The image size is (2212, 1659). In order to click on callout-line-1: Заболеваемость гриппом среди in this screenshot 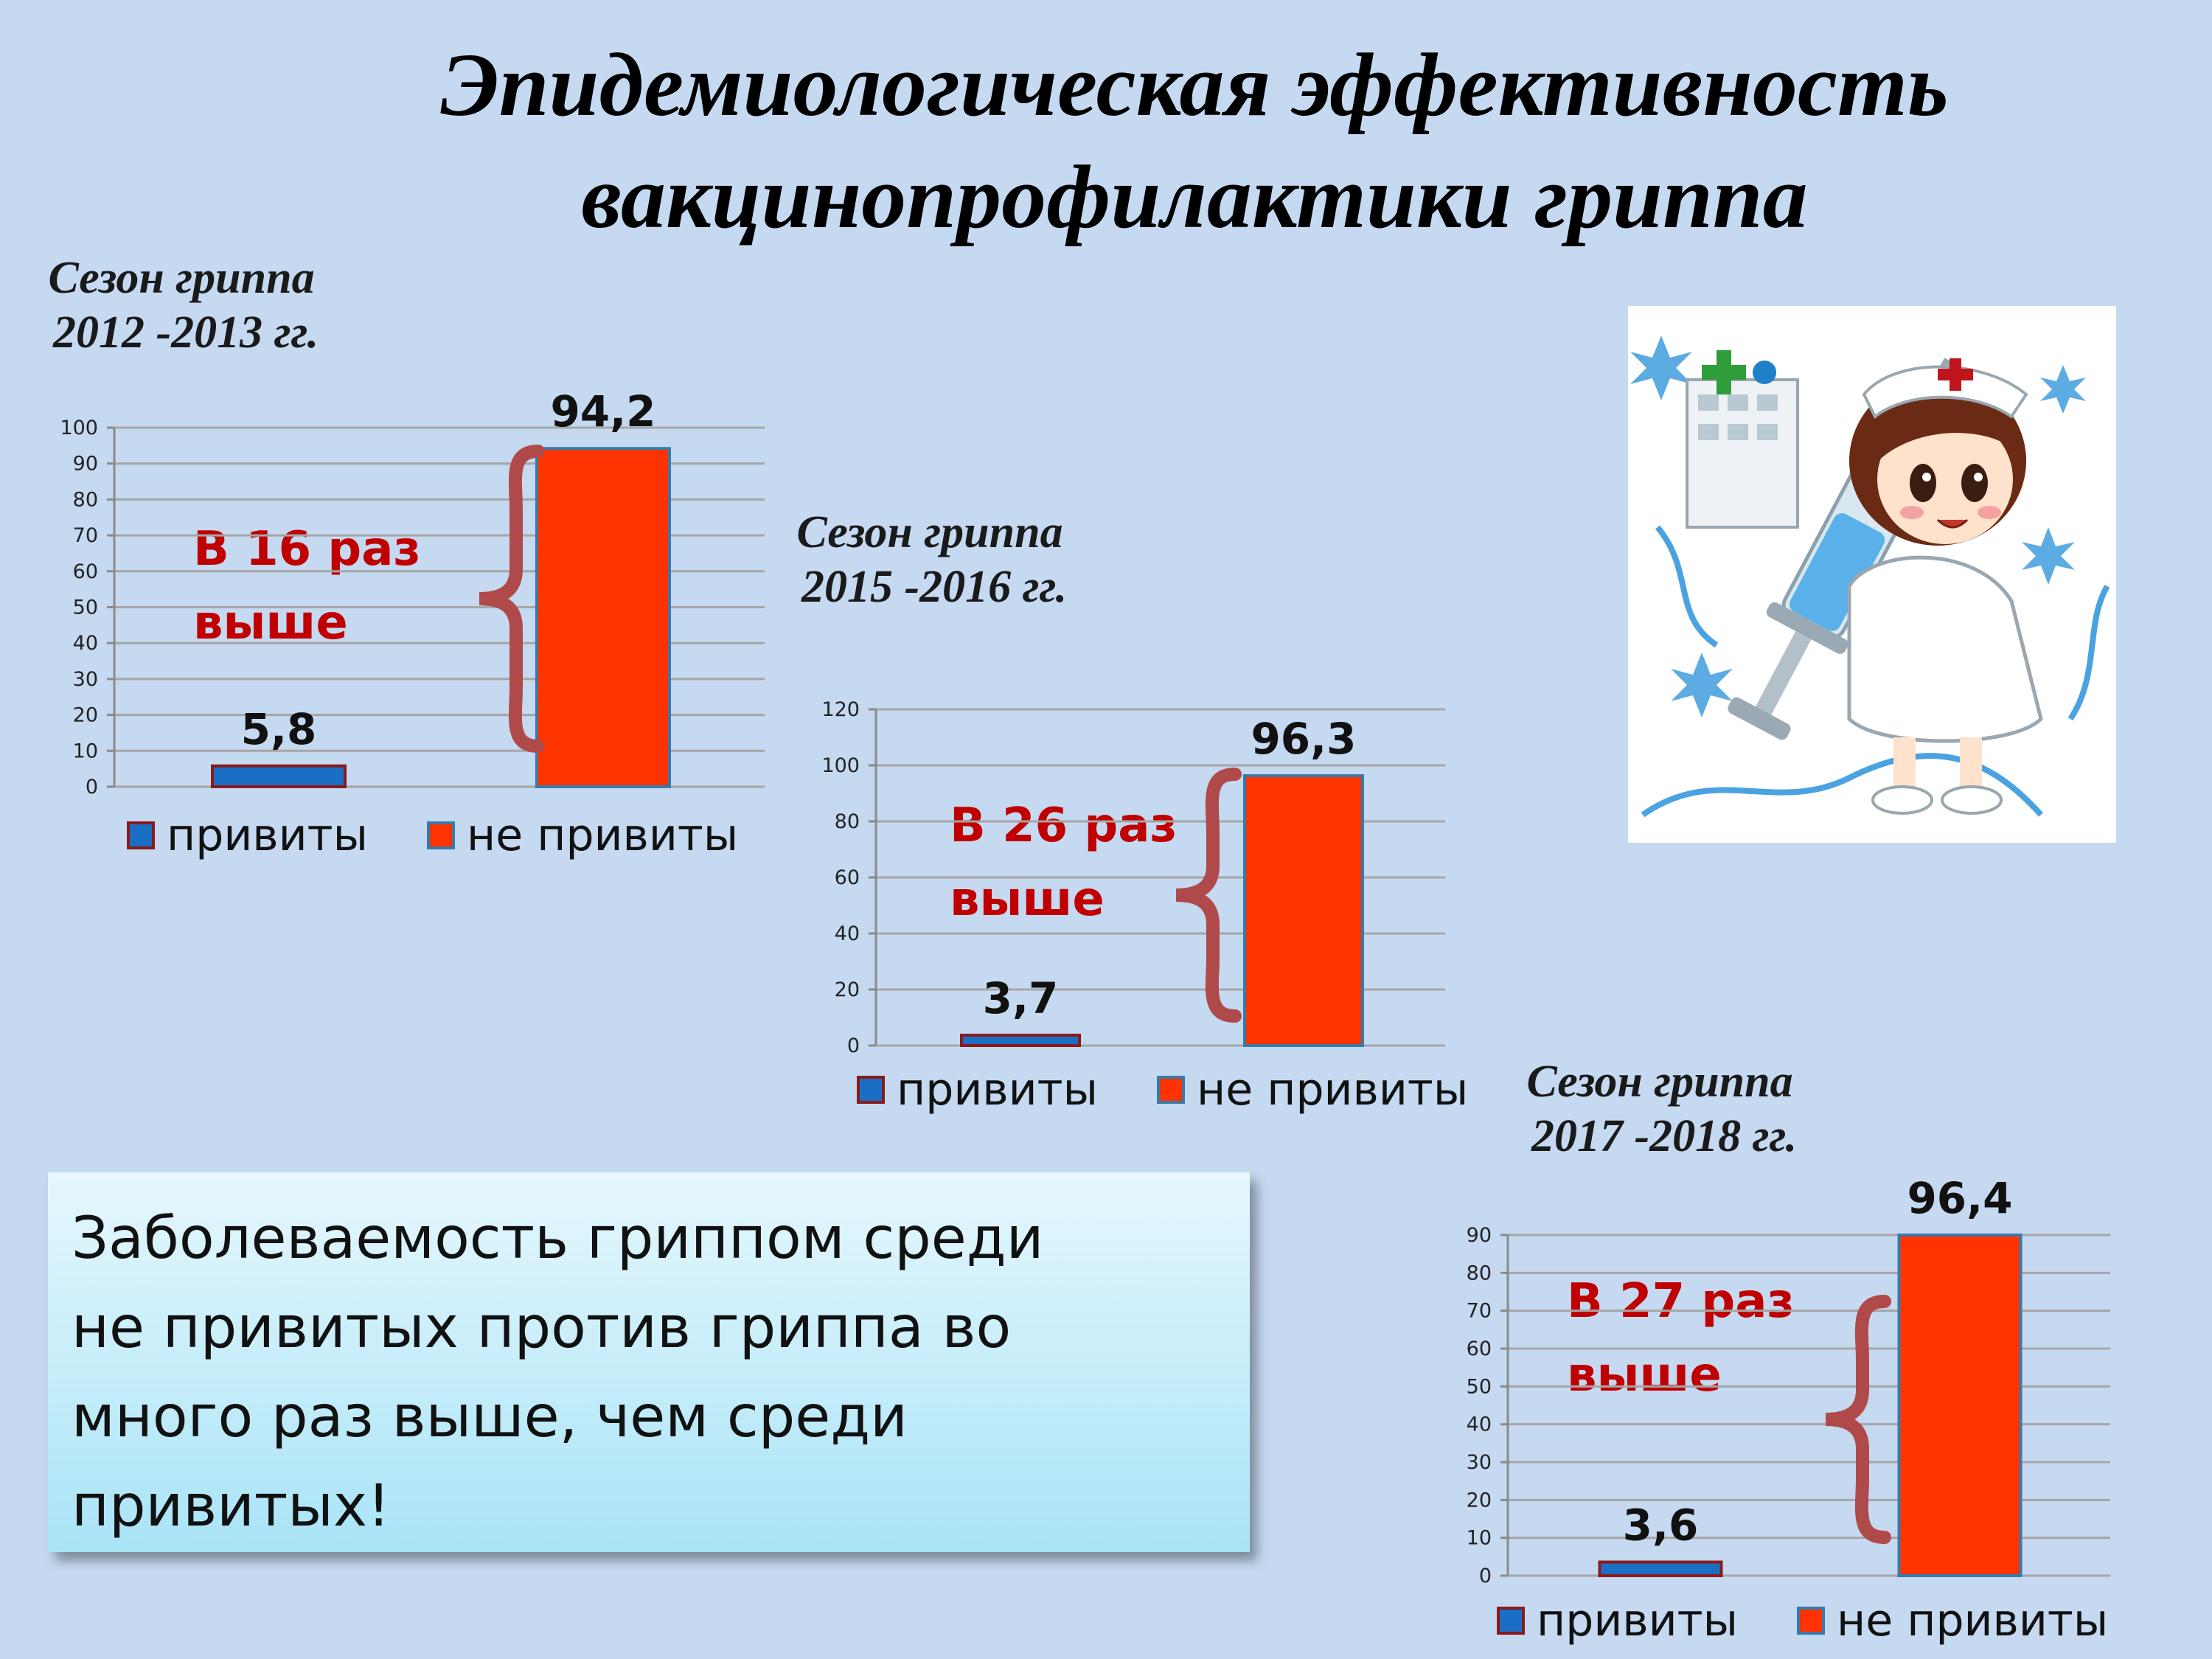, I will do `click(558, 1239)`.